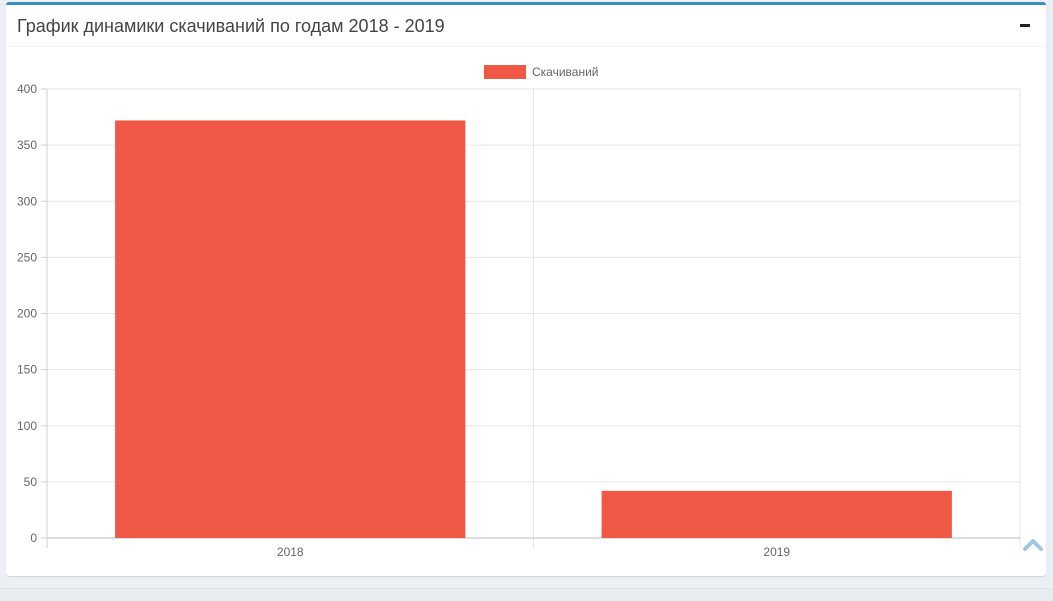 The image size is (1053, 601). I want to click on y-tick-label: 350, so click(27, 145).